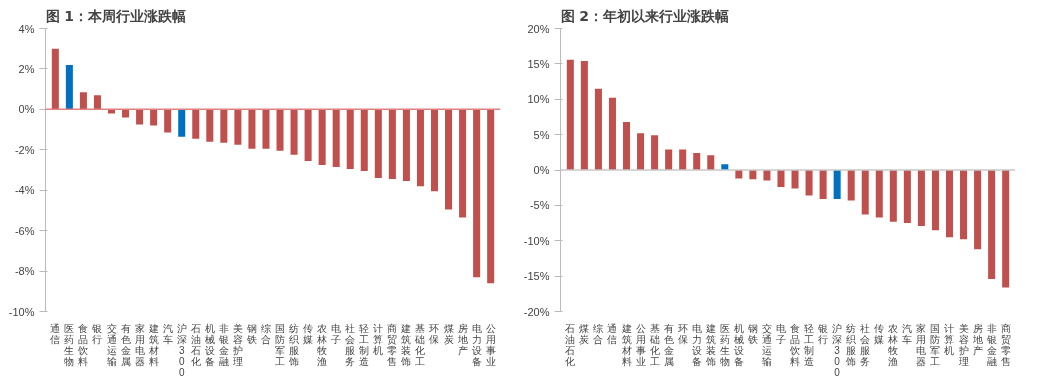  What do you see at coordinates (536, 240) in the screenshot?
I see `y-tick-label: -10%` at bounding box center [536, 240].